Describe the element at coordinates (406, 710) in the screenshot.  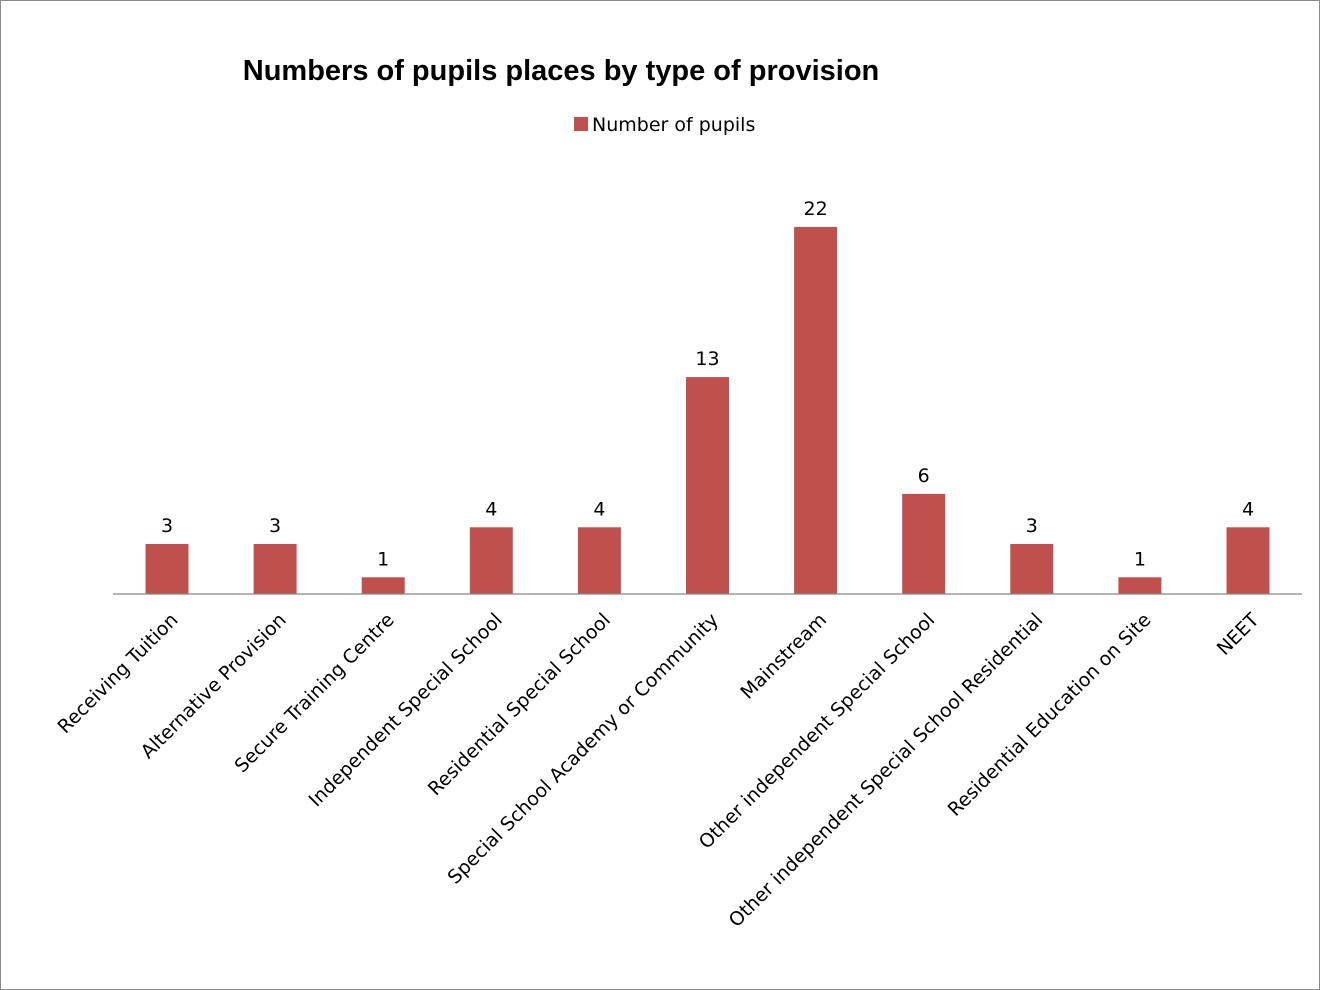
I see `x-tick-label-3: Independent Special School` at that location.